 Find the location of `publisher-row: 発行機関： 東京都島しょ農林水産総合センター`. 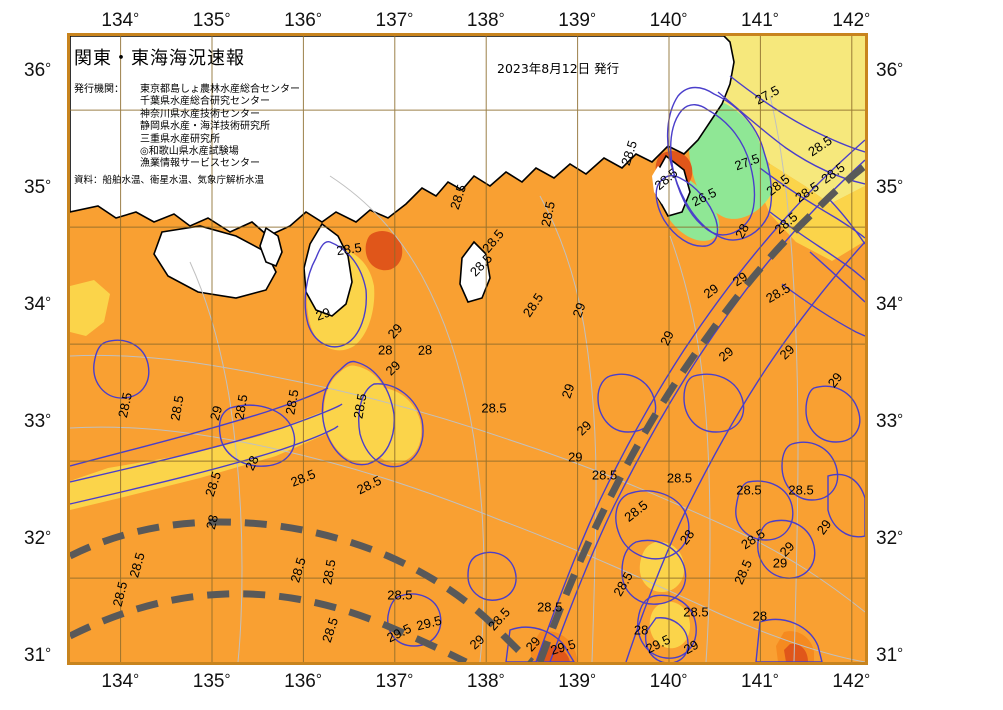

publisher-row: 発行機関： 東京都島しょ農林水産総合センター is located at coordinates (187, 90).